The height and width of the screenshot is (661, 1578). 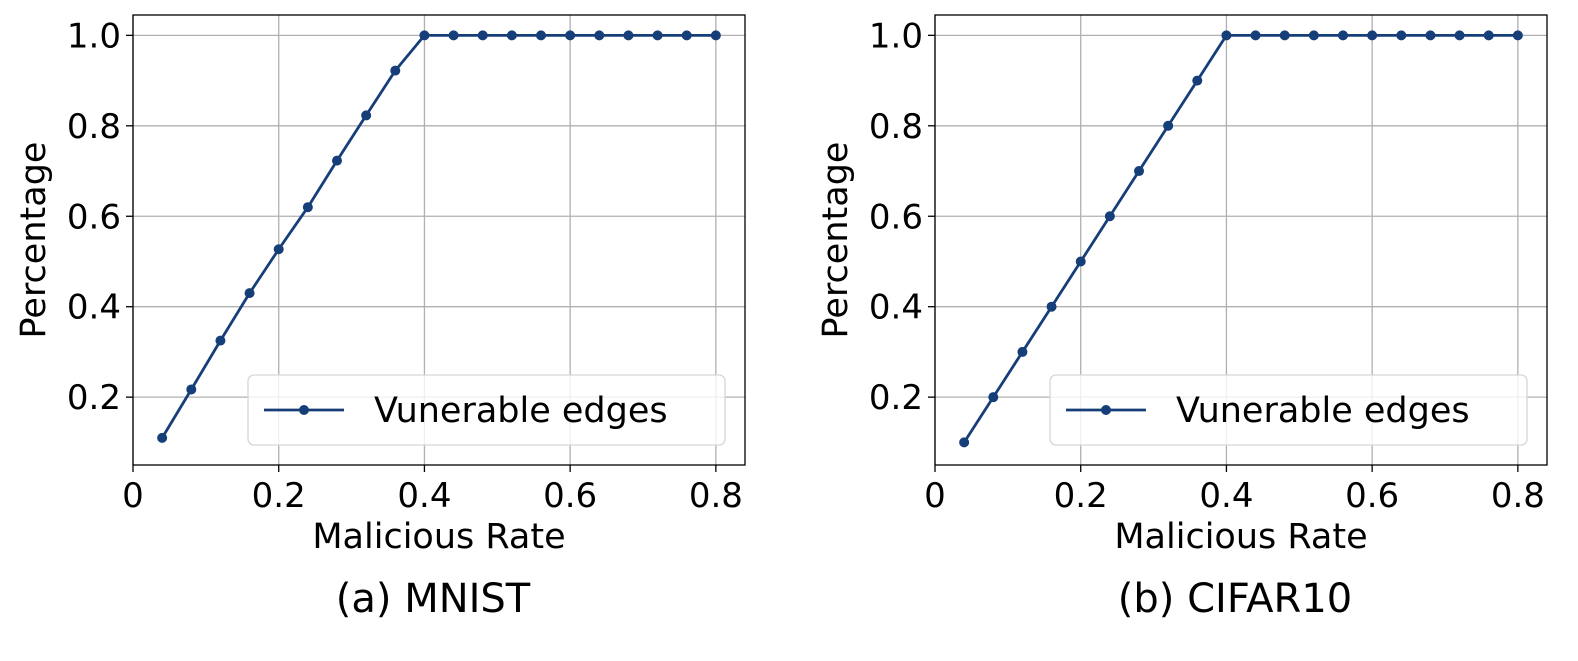 What do you see at coordinates (1323, 411) in the screenshot?
I see `panel-b-legend-label-0: Vunerable edges` at bounding box center [1323, 411].